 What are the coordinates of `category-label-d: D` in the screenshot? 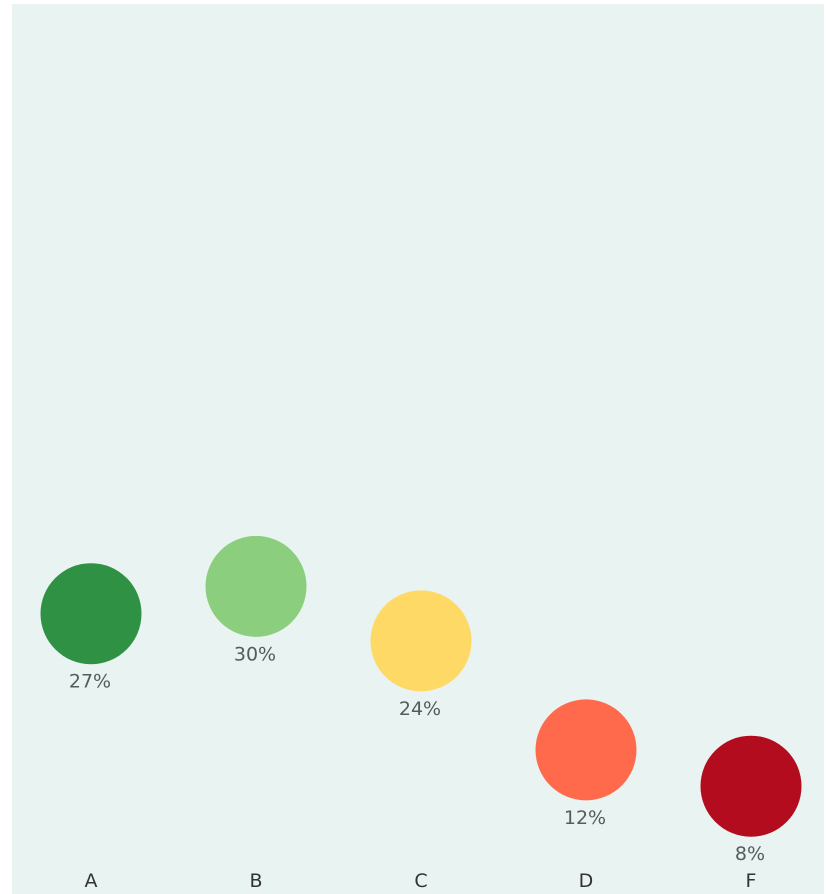 It's located at (586, 881).